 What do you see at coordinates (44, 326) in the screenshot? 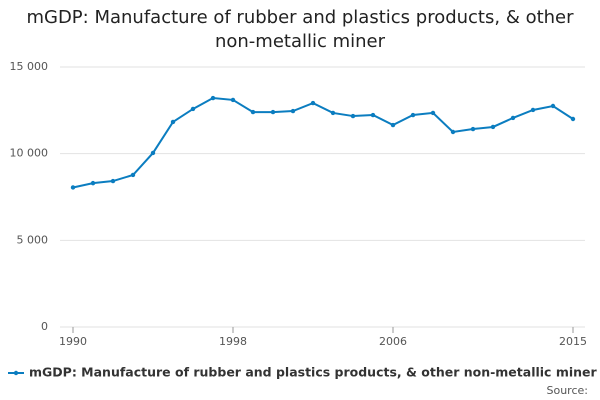
I see `y-tick-label: 0` at bounding box center [44, 326].